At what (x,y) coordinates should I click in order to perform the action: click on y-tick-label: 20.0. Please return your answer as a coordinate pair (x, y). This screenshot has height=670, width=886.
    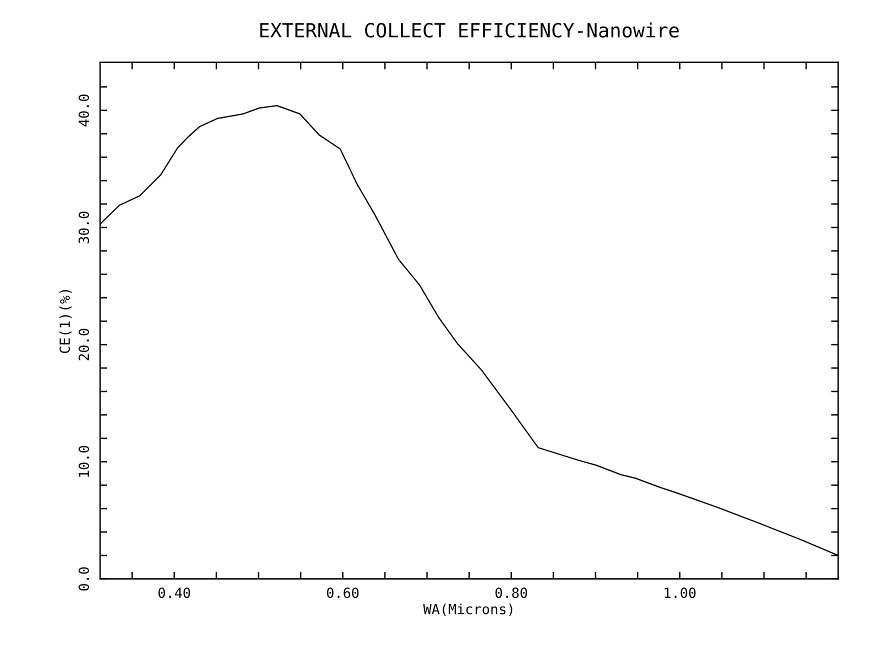
    Looking at the image, I should click on (84, 344).